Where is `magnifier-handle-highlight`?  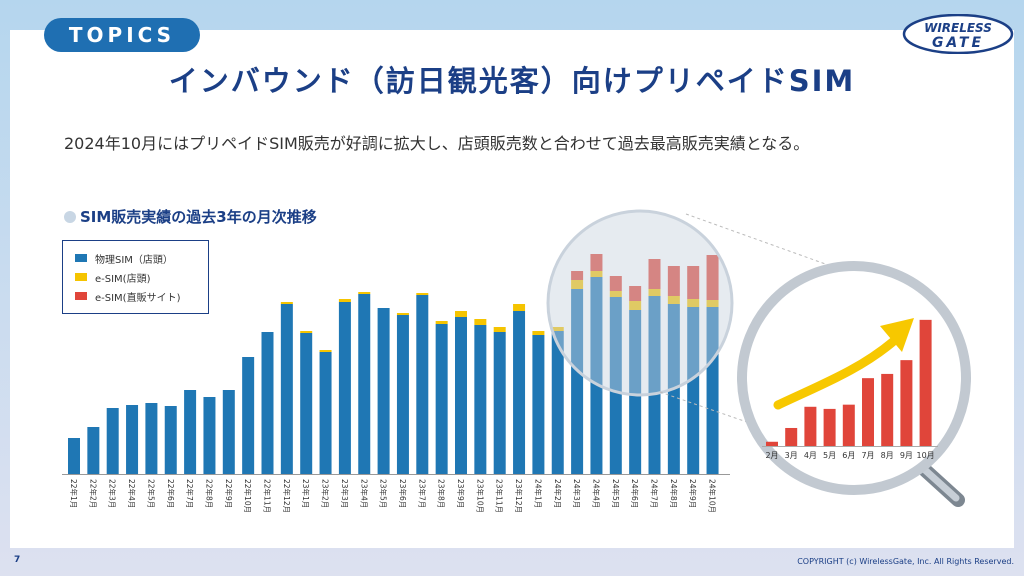 magnifier-handle-highlight is located at coordinates (940, 484).